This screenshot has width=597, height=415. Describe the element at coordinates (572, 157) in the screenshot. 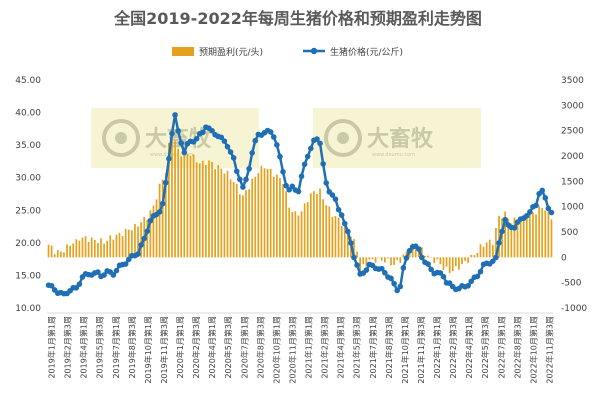

I see `y-right-tick-label: 2000` at that location.